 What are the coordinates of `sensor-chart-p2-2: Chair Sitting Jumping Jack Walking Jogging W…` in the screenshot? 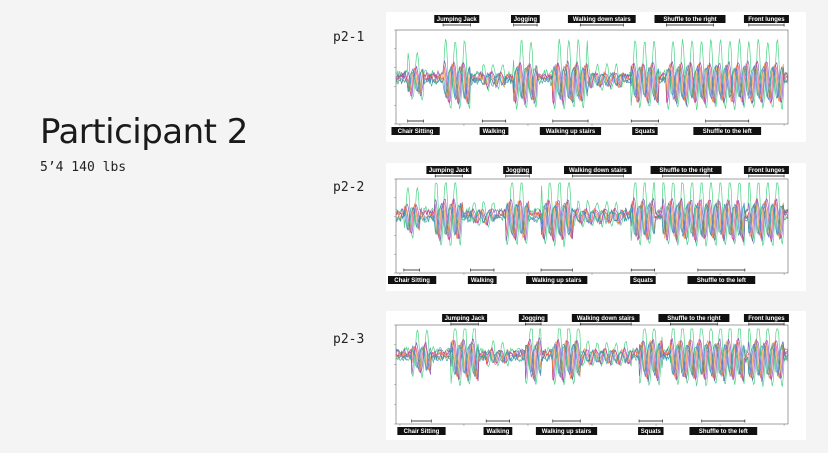 It's located at (588, 225).